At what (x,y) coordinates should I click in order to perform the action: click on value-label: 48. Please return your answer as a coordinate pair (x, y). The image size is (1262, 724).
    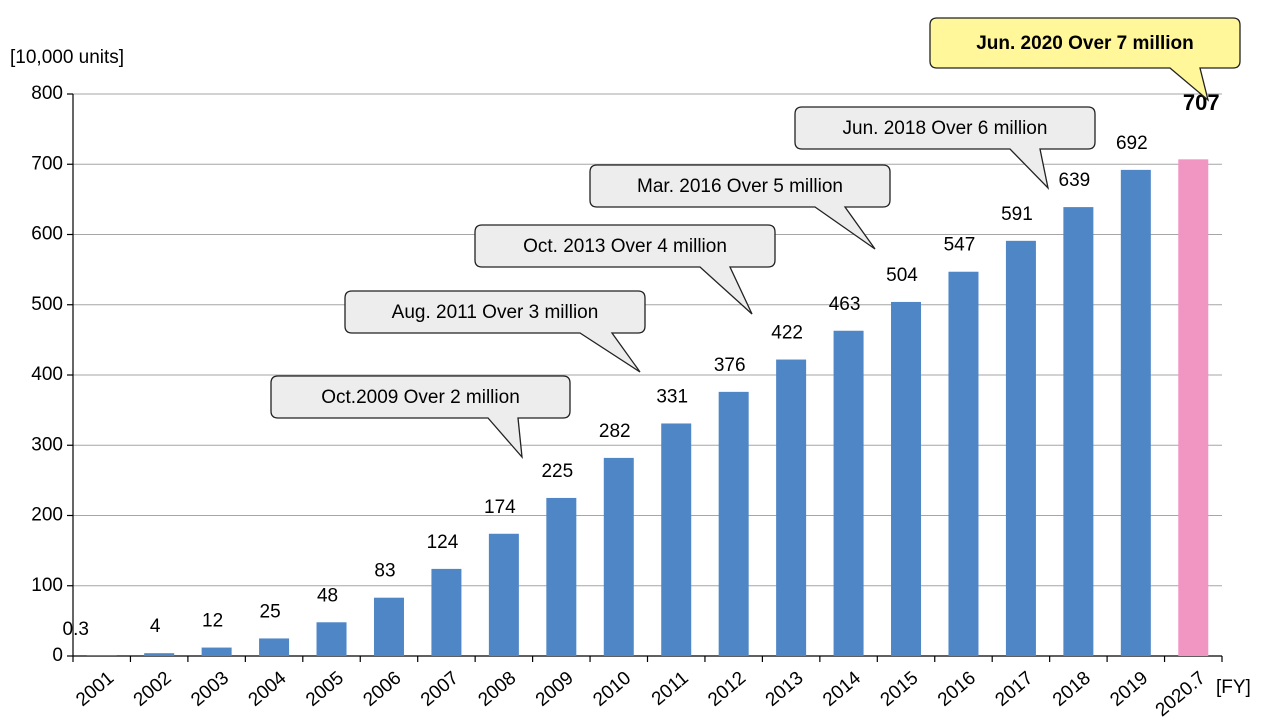
    Looking at the image, I should click on (327, 595).